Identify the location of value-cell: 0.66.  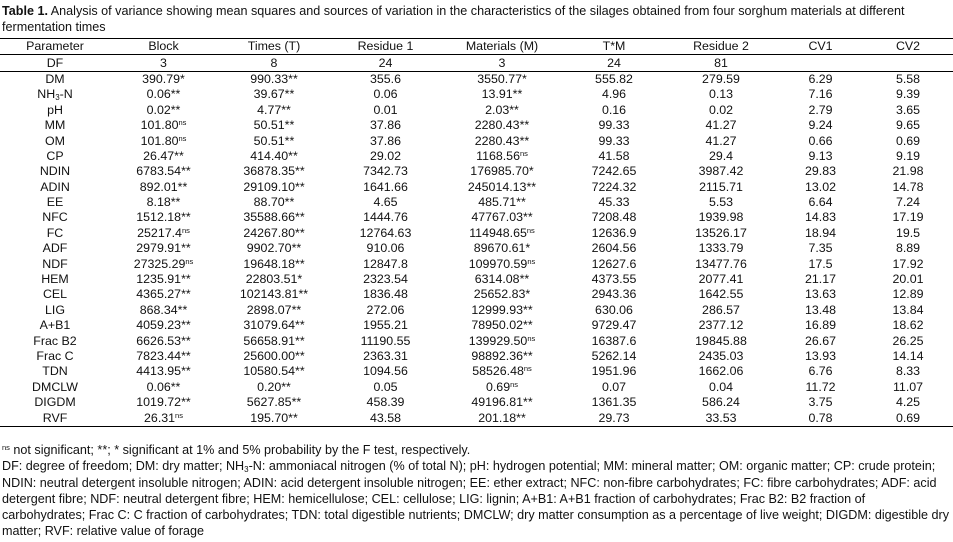
(820, 140).